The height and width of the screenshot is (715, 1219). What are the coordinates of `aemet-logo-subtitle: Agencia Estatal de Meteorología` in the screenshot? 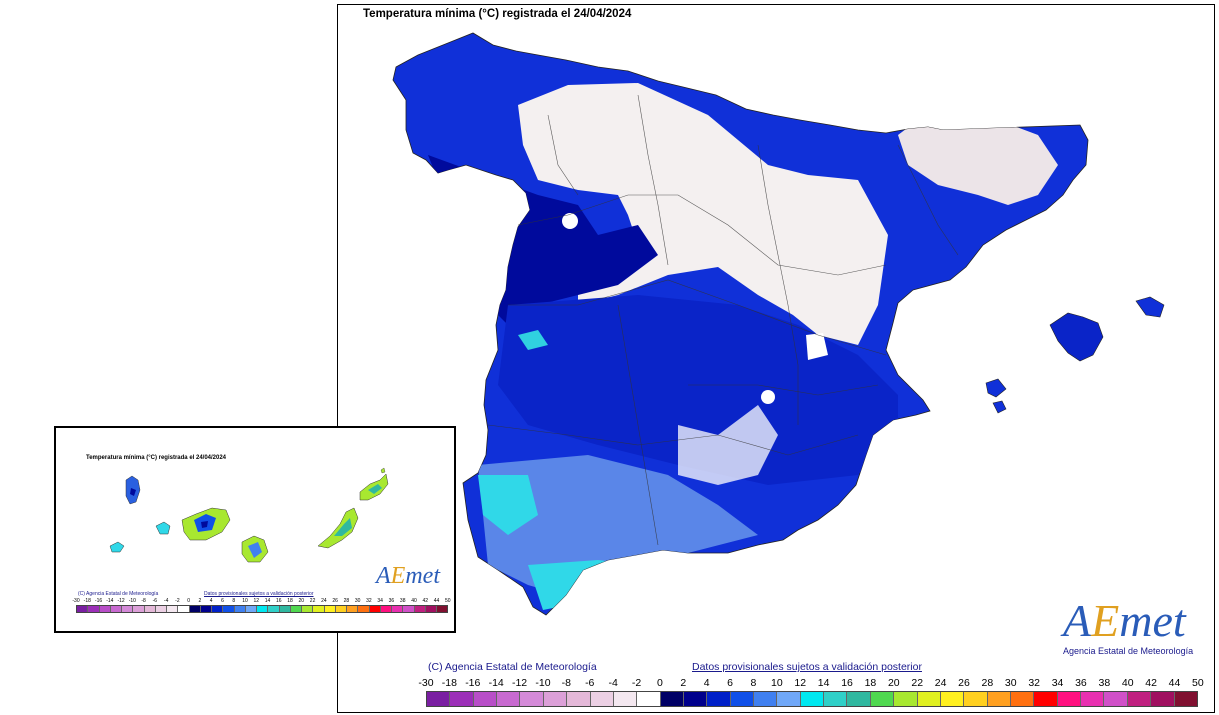 It's located at (1128, 651).